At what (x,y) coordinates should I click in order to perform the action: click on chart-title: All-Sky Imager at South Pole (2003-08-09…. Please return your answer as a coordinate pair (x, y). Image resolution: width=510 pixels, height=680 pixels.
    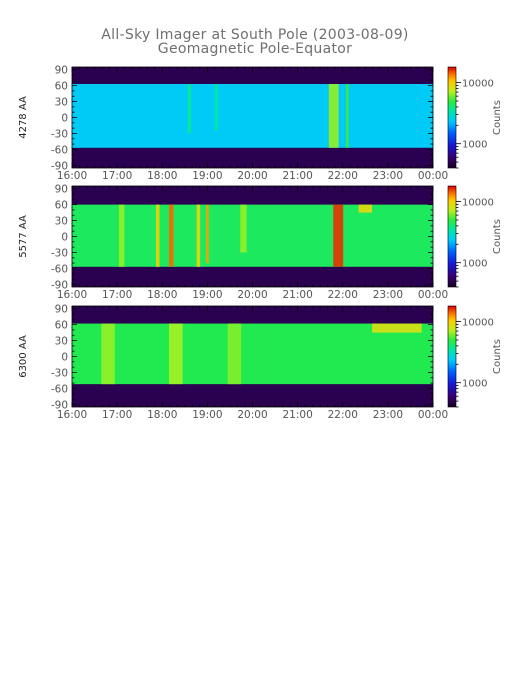
    Looking at the image, I should click on (254, 35).